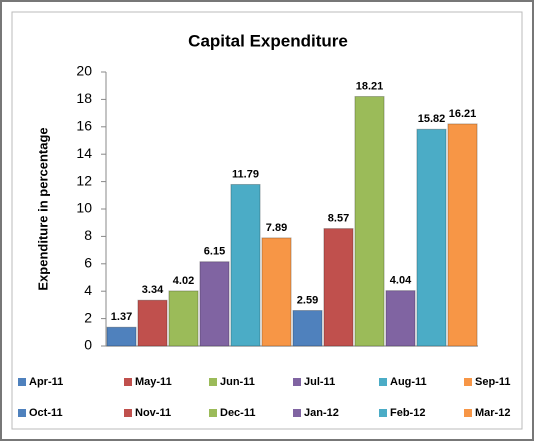  What do you see at coordinates (338, 218) in the screenshot?
I see `data-label: 8.57` at bounding box center [338, 218].